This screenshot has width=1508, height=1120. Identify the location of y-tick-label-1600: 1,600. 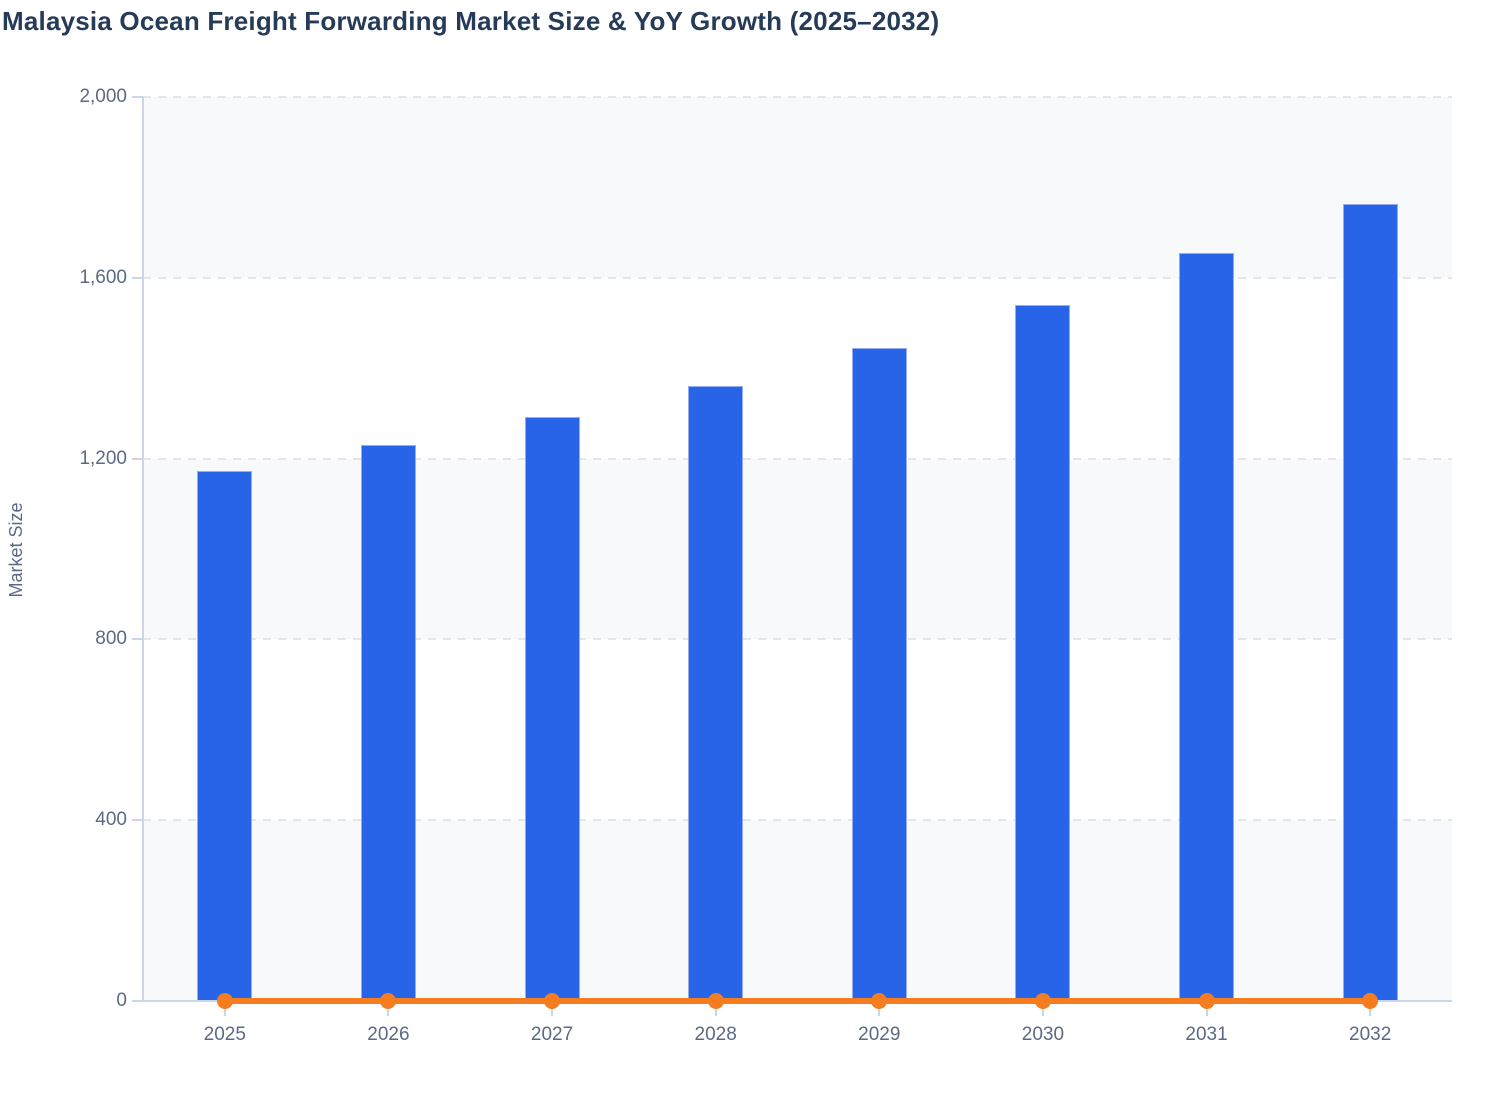
(103, 277).